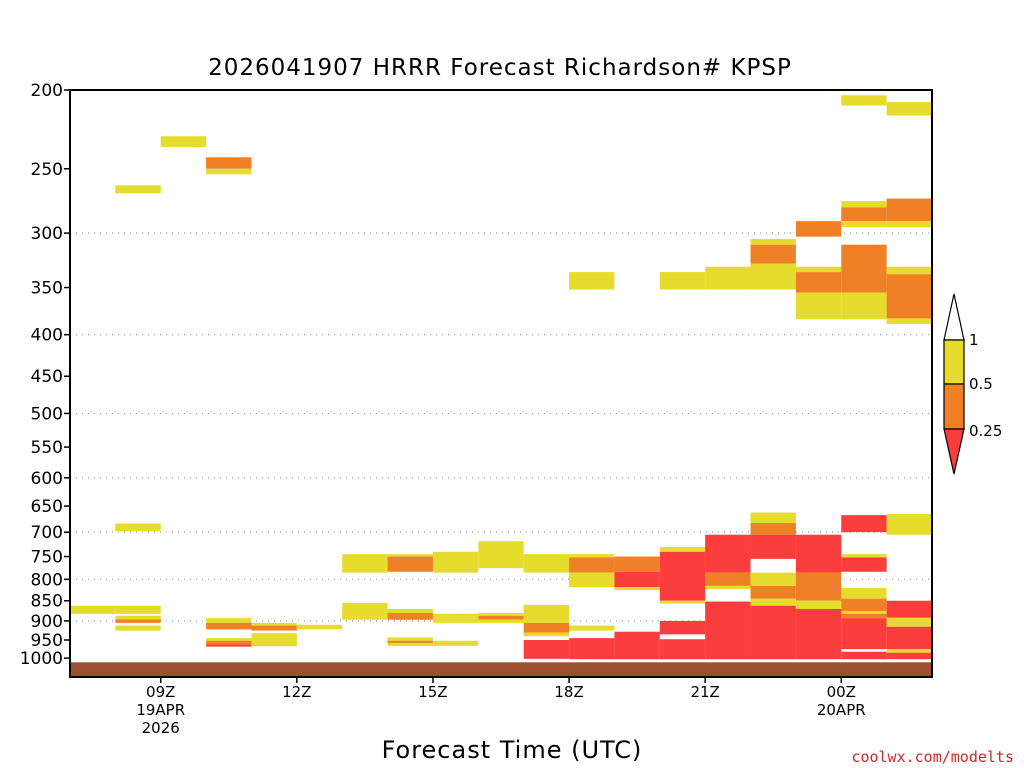 This screenshot has width=1024, height=768. What do you see at coordinates (974, 340) in the screenshot?
I see `colorbar-label: 1` at bounding box center [974, 340].